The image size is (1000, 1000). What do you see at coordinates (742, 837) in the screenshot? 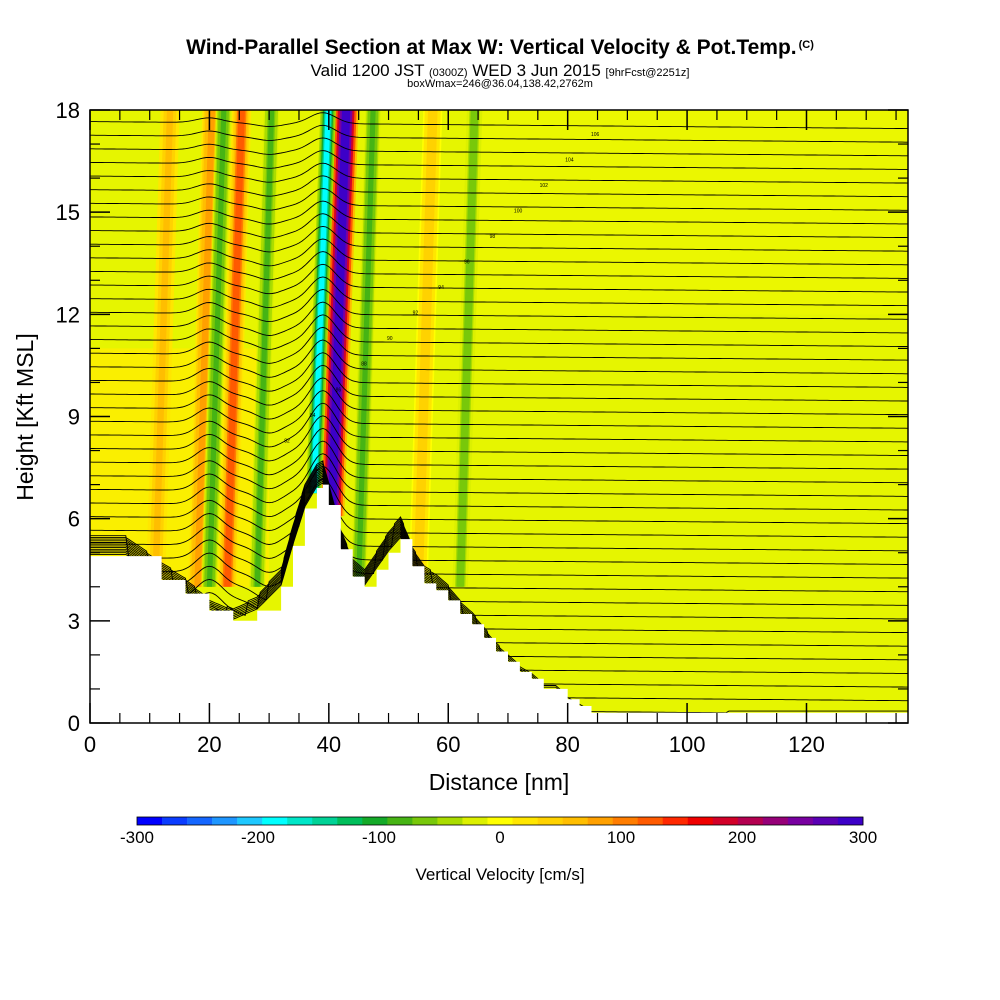
I see `colorbar-tick-label: 200` at bounding box center [742, 837].